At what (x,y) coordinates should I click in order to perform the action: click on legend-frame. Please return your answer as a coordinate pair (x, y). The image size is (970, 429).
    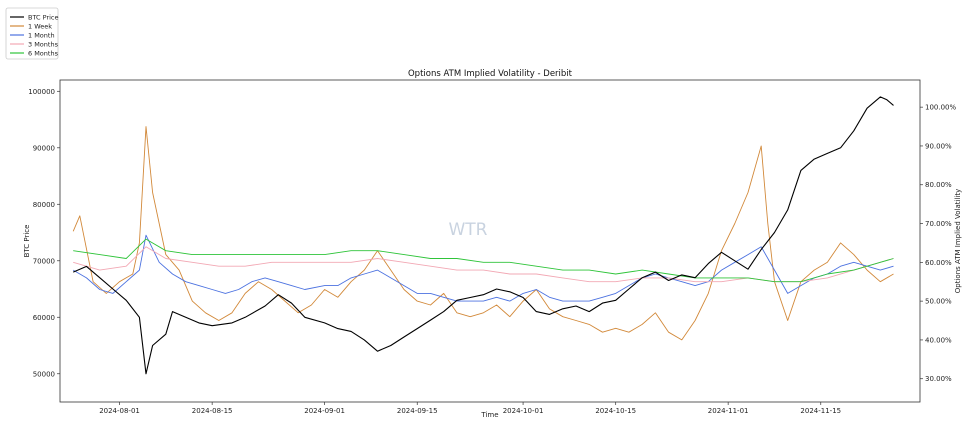
    Looking at the image, I should click on (32, 33).